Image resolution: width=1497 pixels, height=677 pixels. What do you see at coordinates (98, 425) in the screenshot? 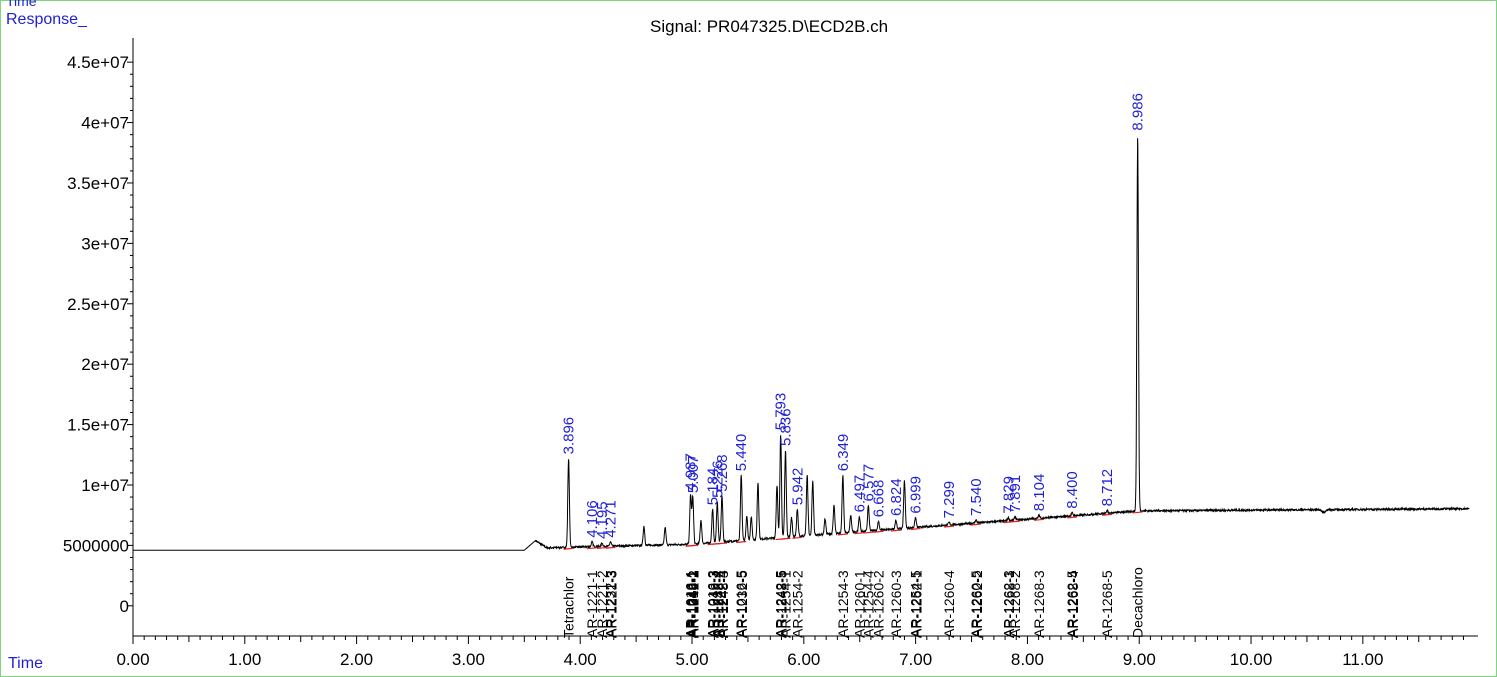
I see `y-tick-label: 1.5e+07` at bounding box center [98, 425].